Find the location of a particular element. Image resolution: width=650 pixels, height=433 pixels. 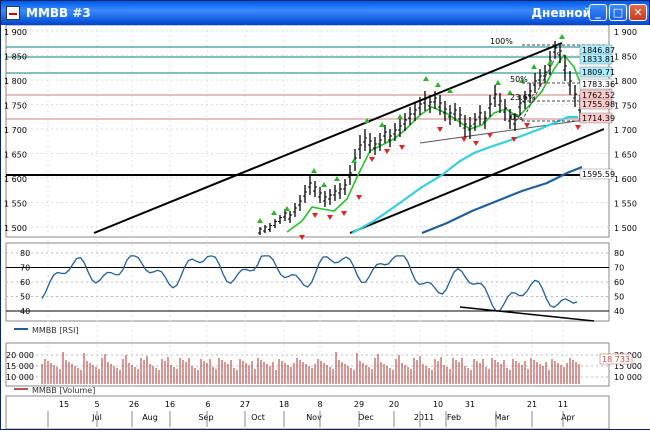

price-tick-left: 1 700 is located at coordinates (15, 130).